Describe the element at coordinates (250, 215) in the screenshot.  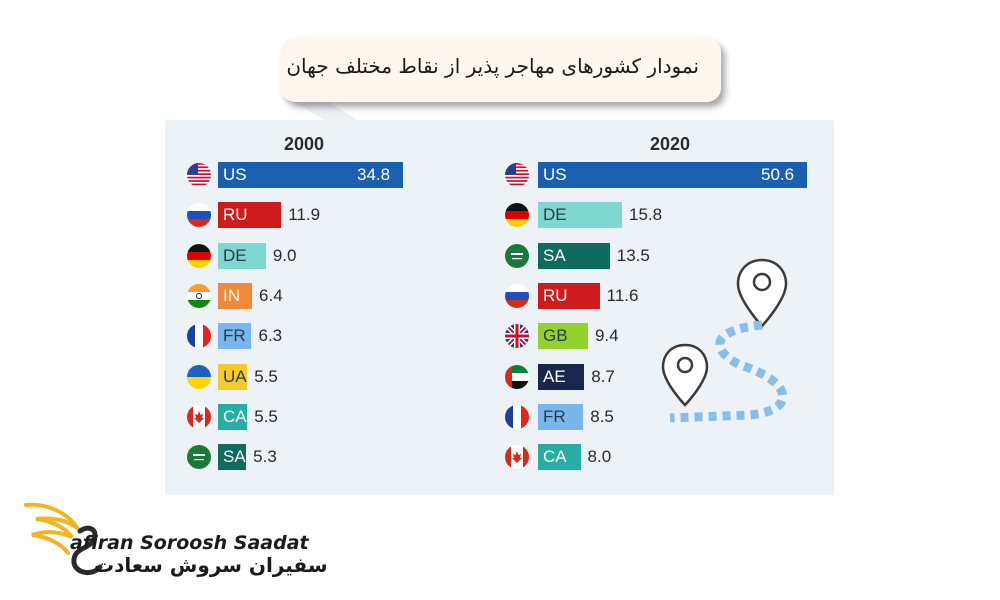
I see `bar-2000-ru` at that location.